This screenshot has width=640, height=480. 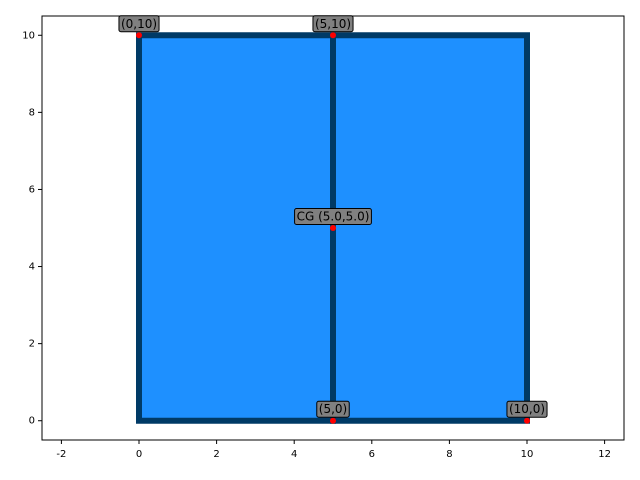 I want to click on point-annotation: (5,0), so click(x=333, y=409).